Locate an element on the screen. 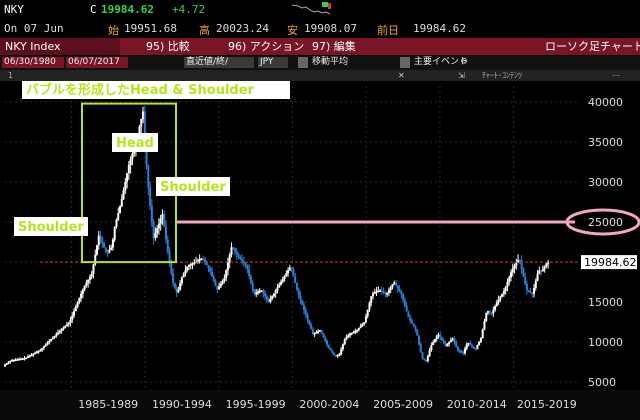 The image size is (640, 420). y-axis: 500010000150002000025000300003500040000 is located at coordinates (605, 242).